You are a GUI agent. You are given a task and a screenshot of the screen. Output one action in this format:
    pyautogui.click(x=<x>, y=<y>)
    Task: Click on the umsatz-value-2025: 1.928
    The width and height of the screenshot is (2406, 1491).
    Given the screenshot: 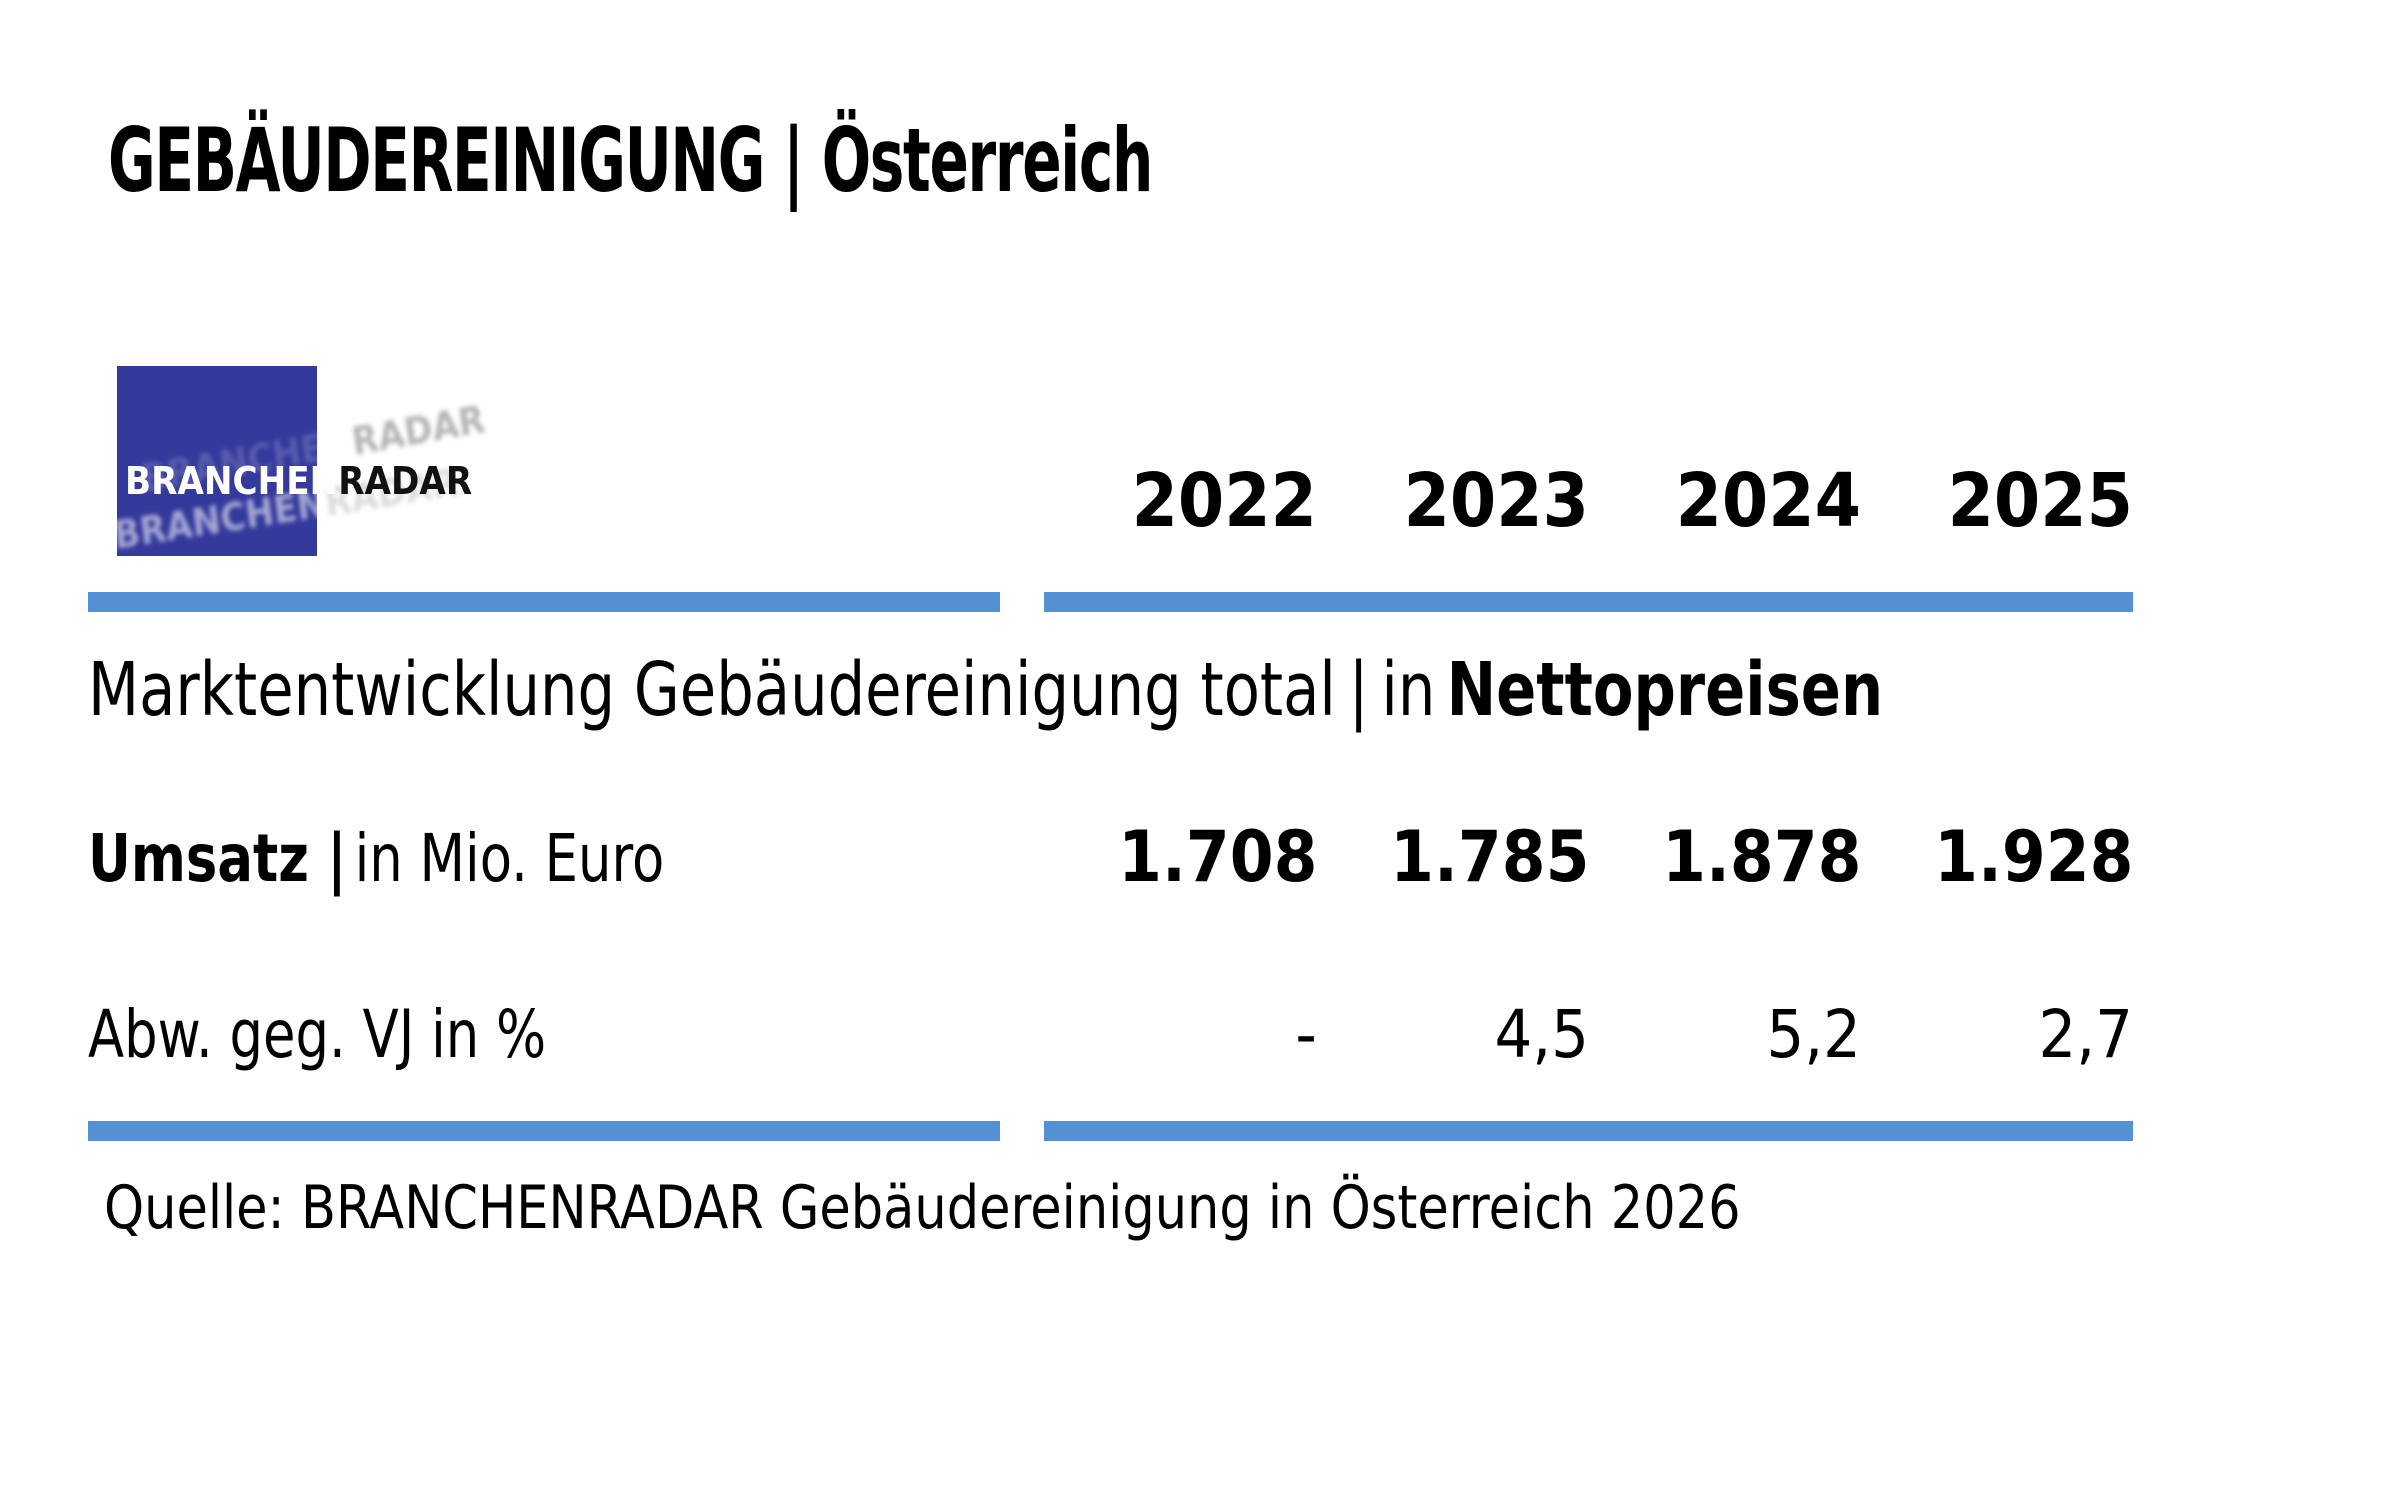 What is the action you would take?
    pyautogui.click(x=2033, y=856)
    